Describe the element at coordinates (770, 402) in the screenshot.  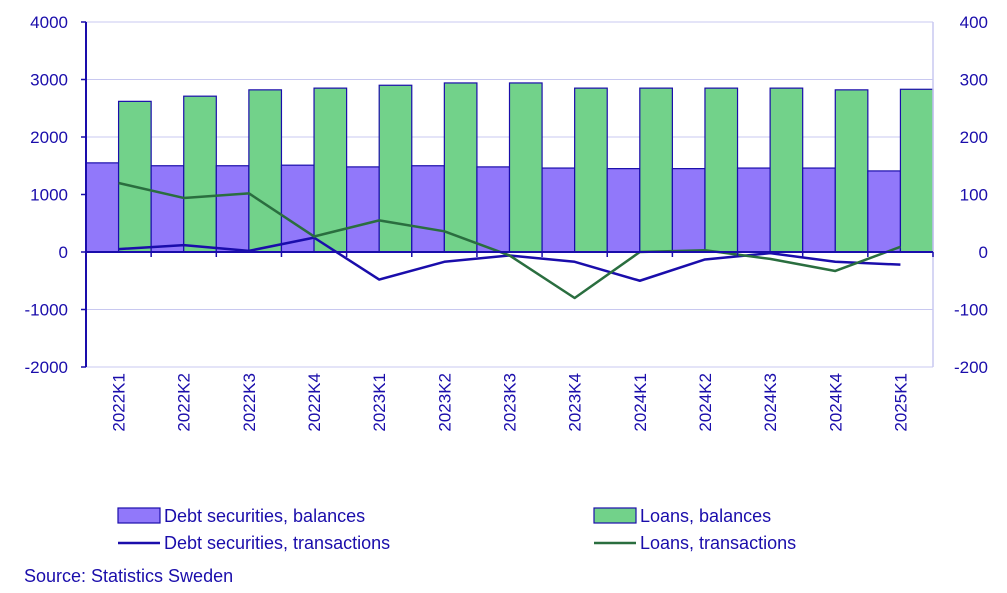
I see `x-tick-label: 2024K3` at that location.